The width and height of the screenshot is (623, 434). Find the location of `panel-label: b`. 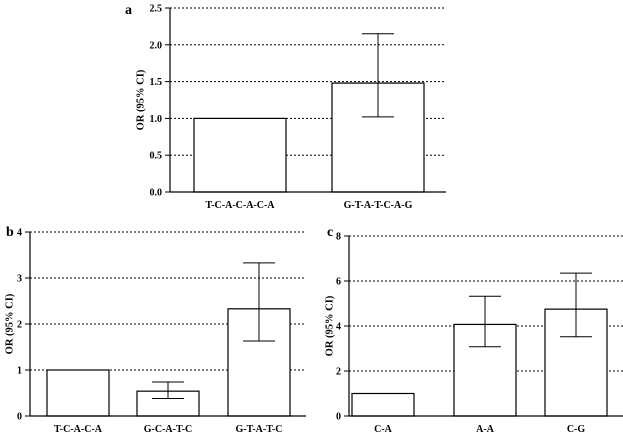

panel-label: b is located at coordinates (10, 232).